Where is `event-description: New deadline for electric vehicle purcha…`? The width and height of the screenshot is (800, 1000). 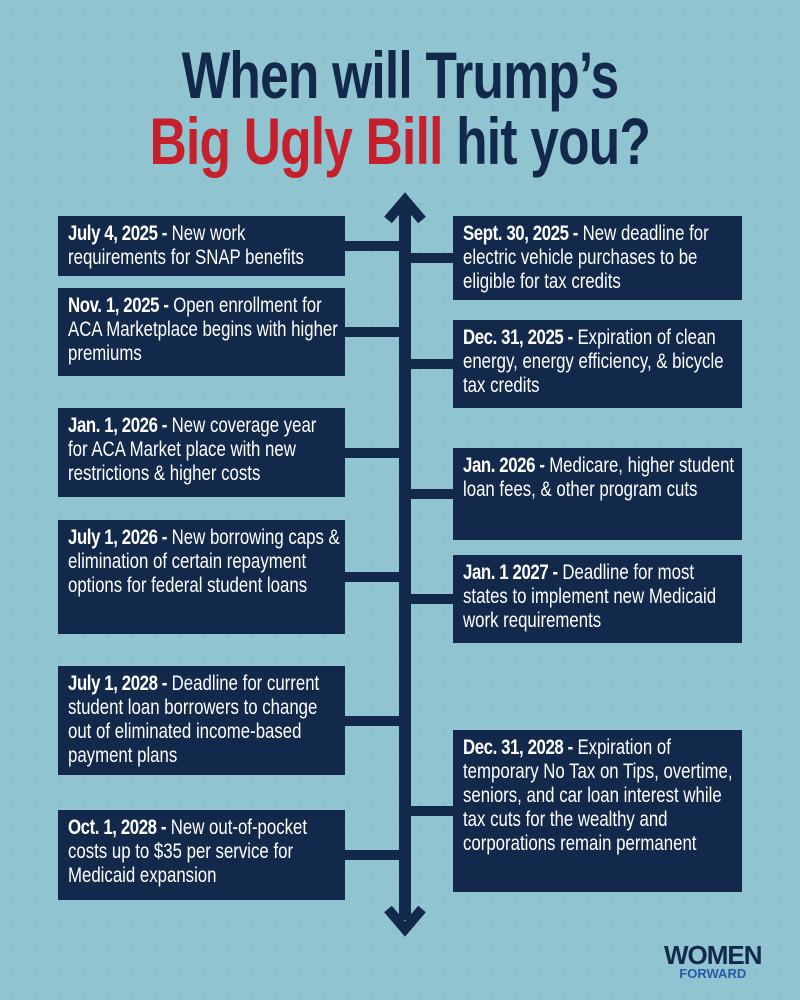
event-description: New deadline for electric vehicle purcha… is located at coordinates (586, 257).